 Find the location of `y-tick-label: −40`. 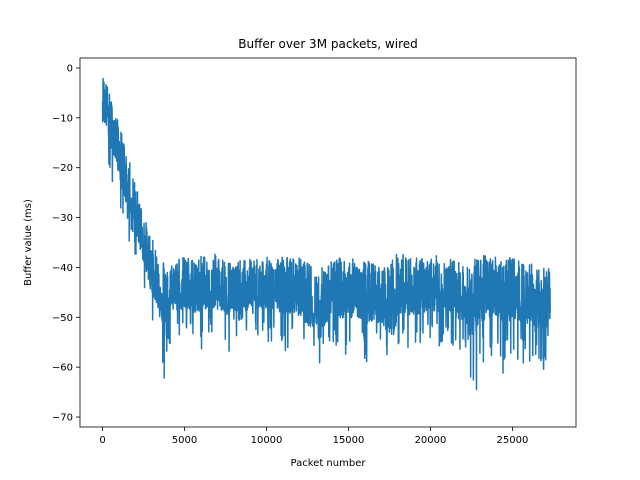

y-tick-label: −40 is located at coordinates (62, 268).